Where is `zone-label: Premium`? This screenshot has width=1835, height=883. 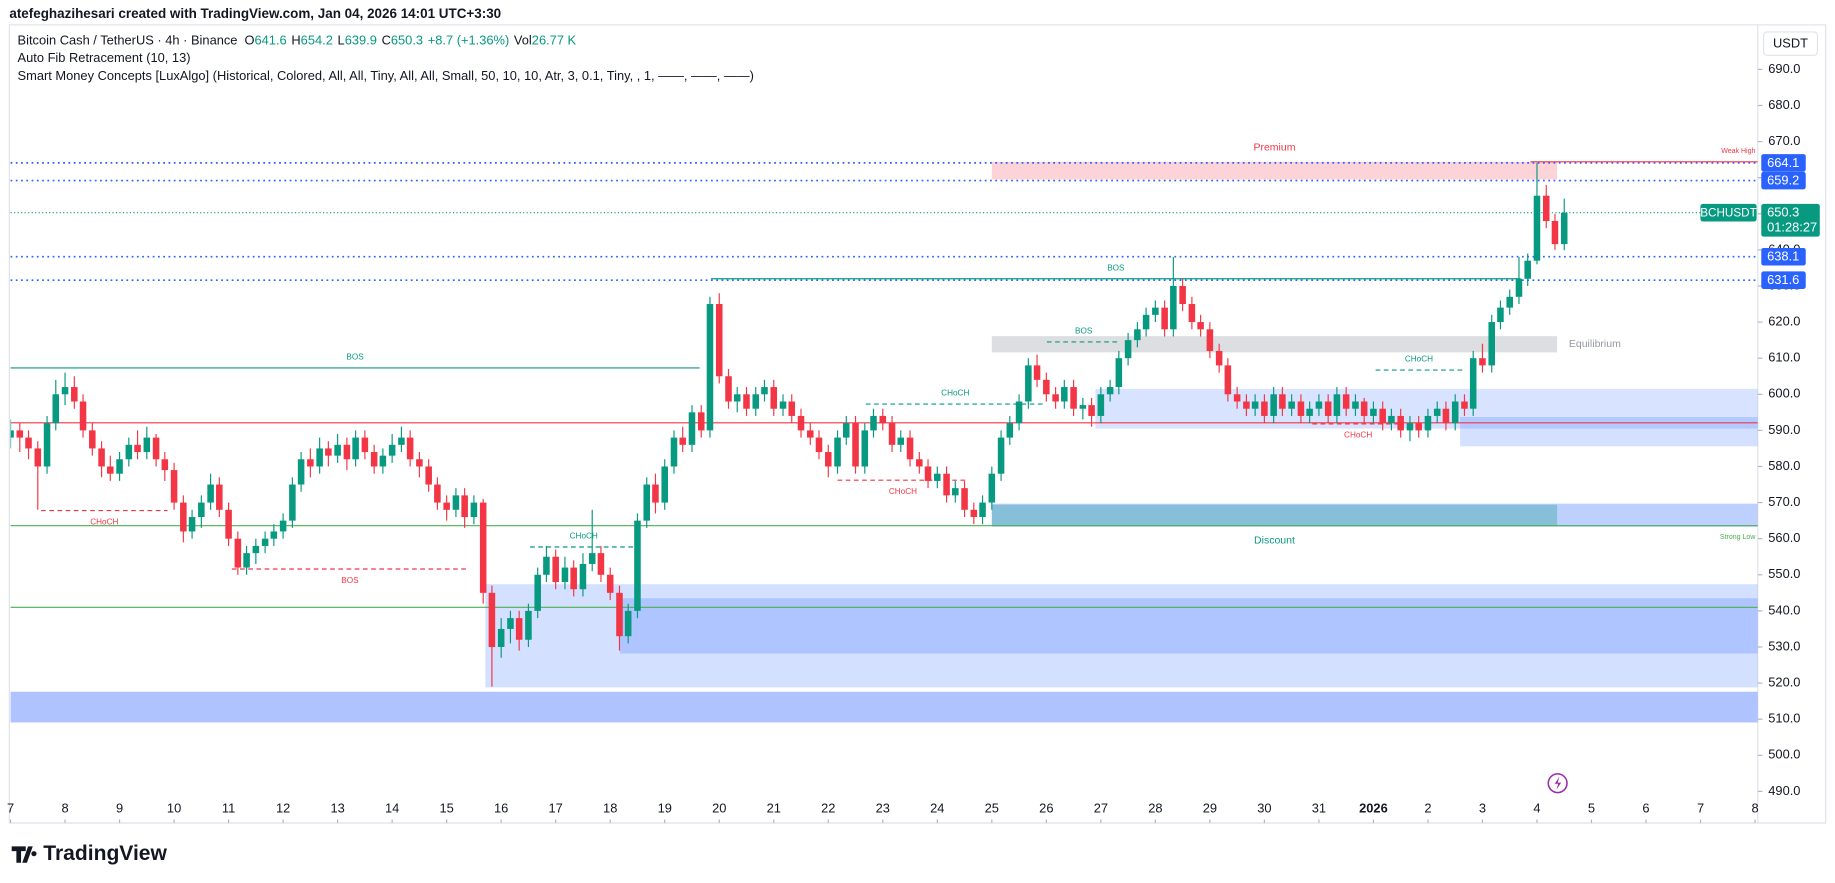 zone-label: Premium is located at coordinates (1274, 148).